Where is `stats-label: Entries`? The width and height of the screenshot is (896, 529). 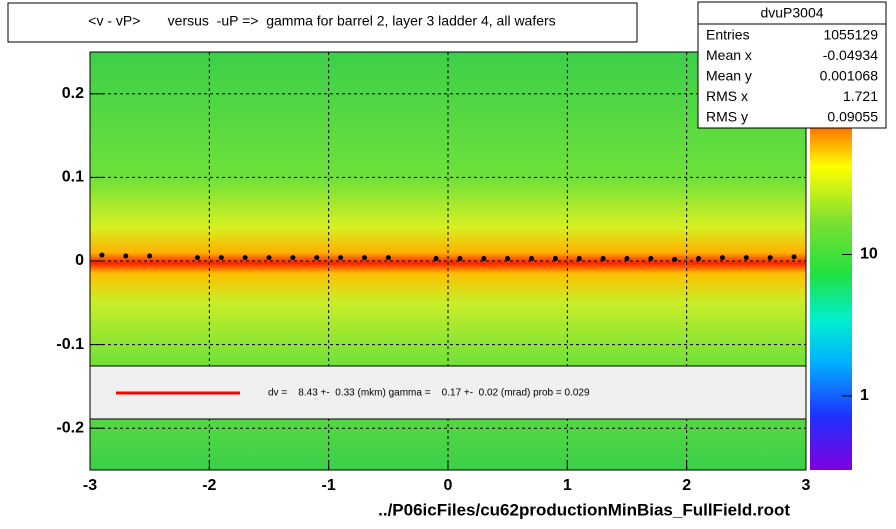
stats-label: Entries is located at coordinates (728, 35).